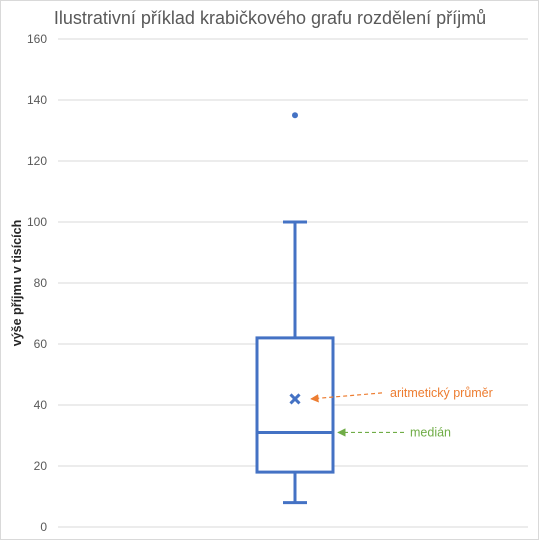 The width and height of the screenshot is (540, 541). What do you see at coordinates (346, 397) in the screenshot?
I see `annotation-arrow-mean` at bounding box center [346, 397].